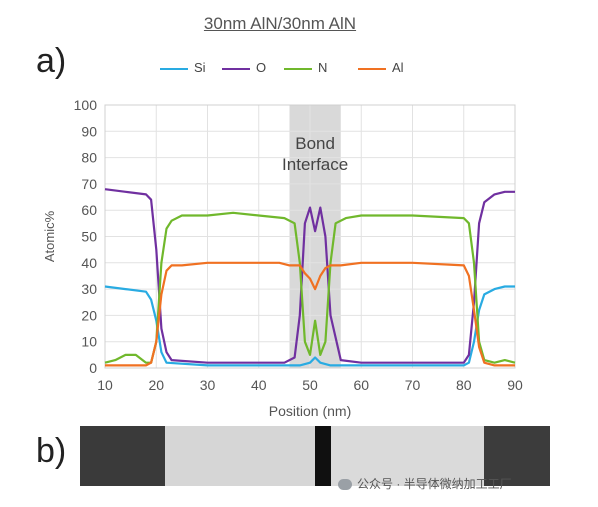  I want to click on legend-label-al: Al, so click(398, 67).